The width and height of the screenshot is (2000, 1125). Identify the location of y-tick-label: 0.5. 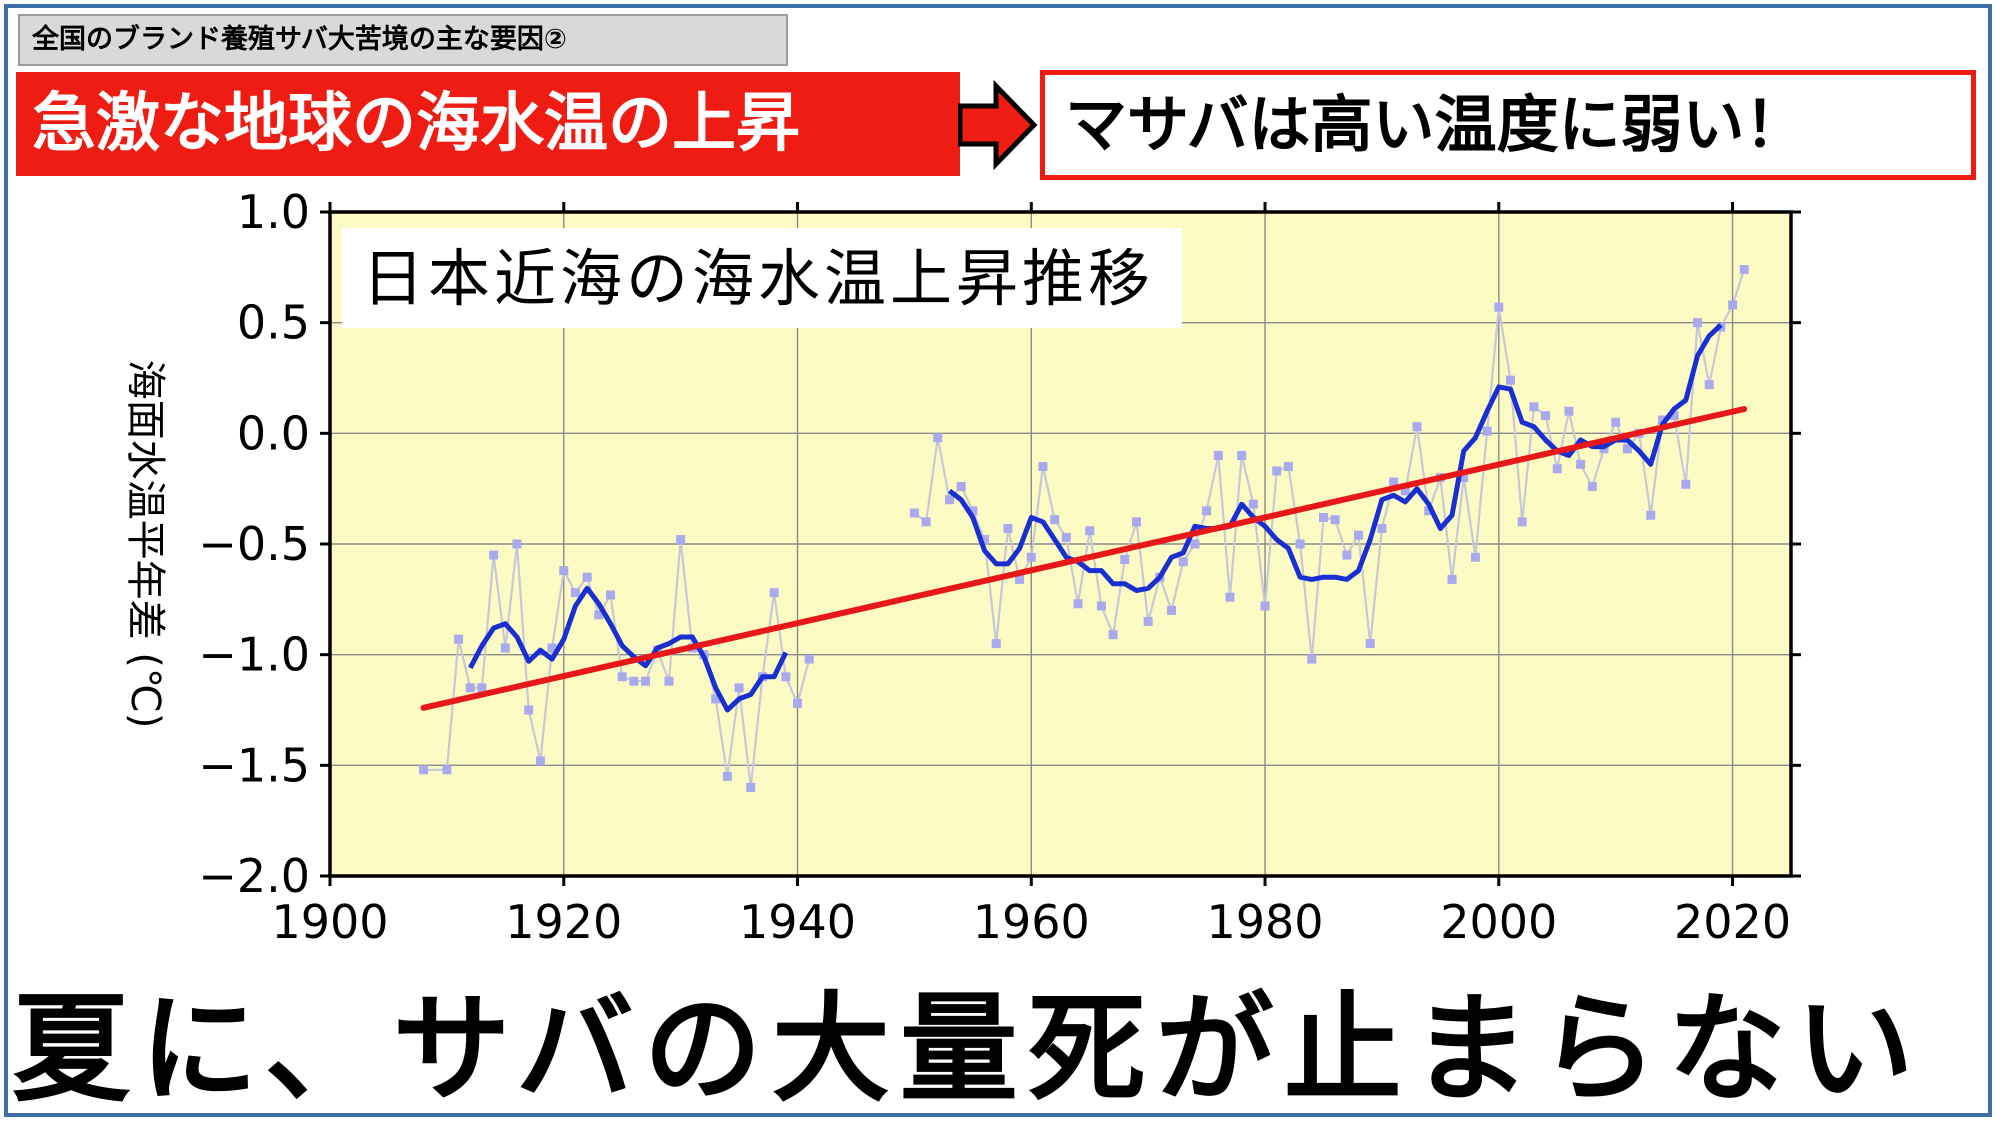
(273, 323).